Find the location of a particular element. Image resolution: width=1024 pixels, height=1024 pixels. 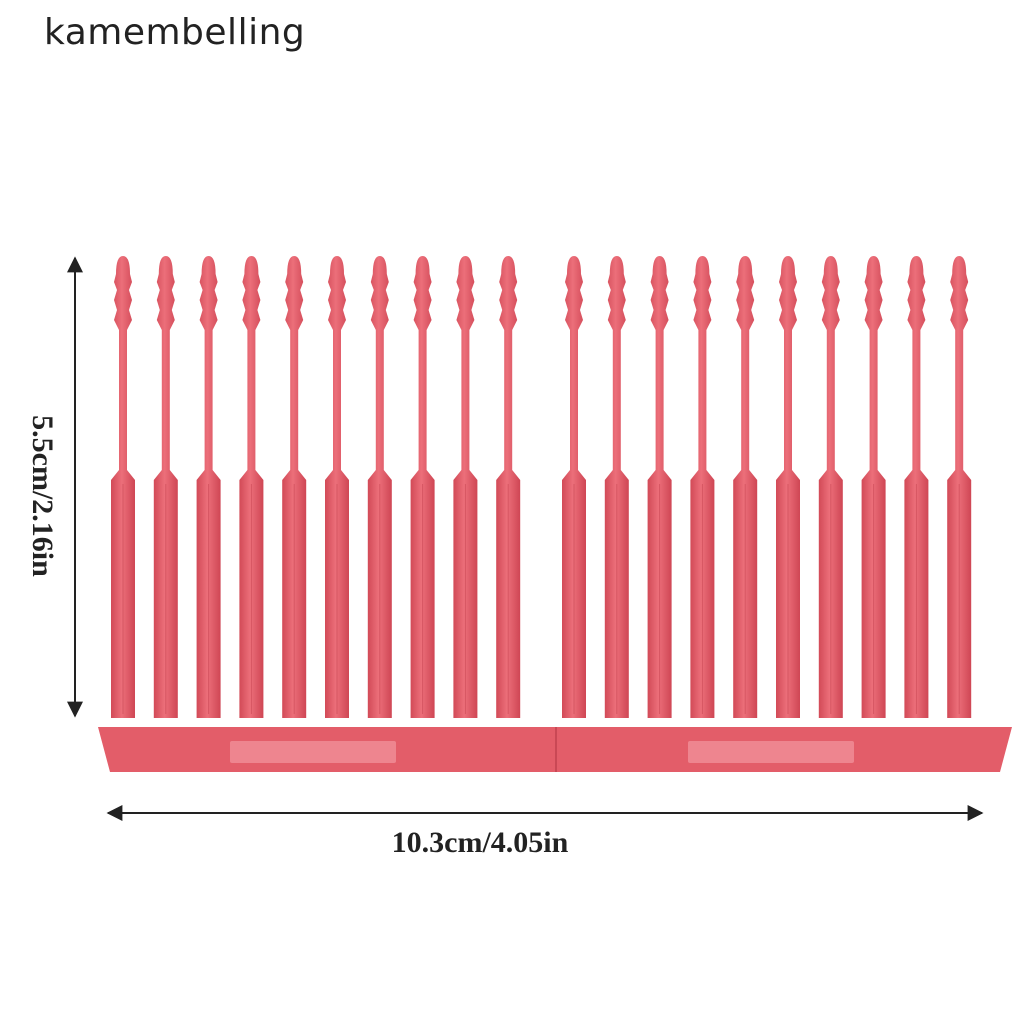

height-label: 5.5cm/2.16in is located at coordinates (42, 496).